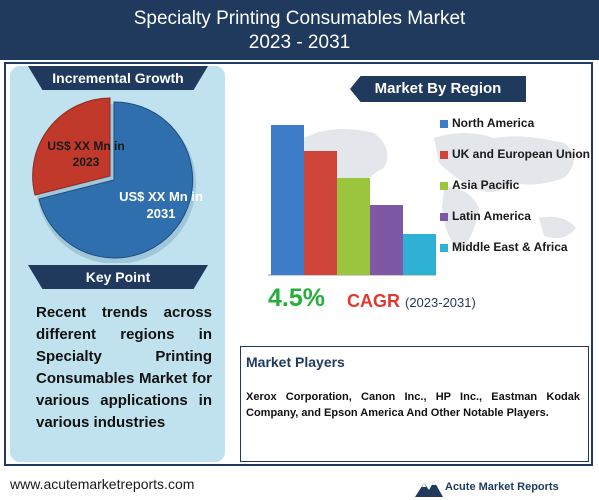 The width and height of the screenshot is (599, 500). What do you see at coordinates (320, 213) in the screenshot?
I see `region-bar-uk-and-european-union` at bounding box center [320, 213].